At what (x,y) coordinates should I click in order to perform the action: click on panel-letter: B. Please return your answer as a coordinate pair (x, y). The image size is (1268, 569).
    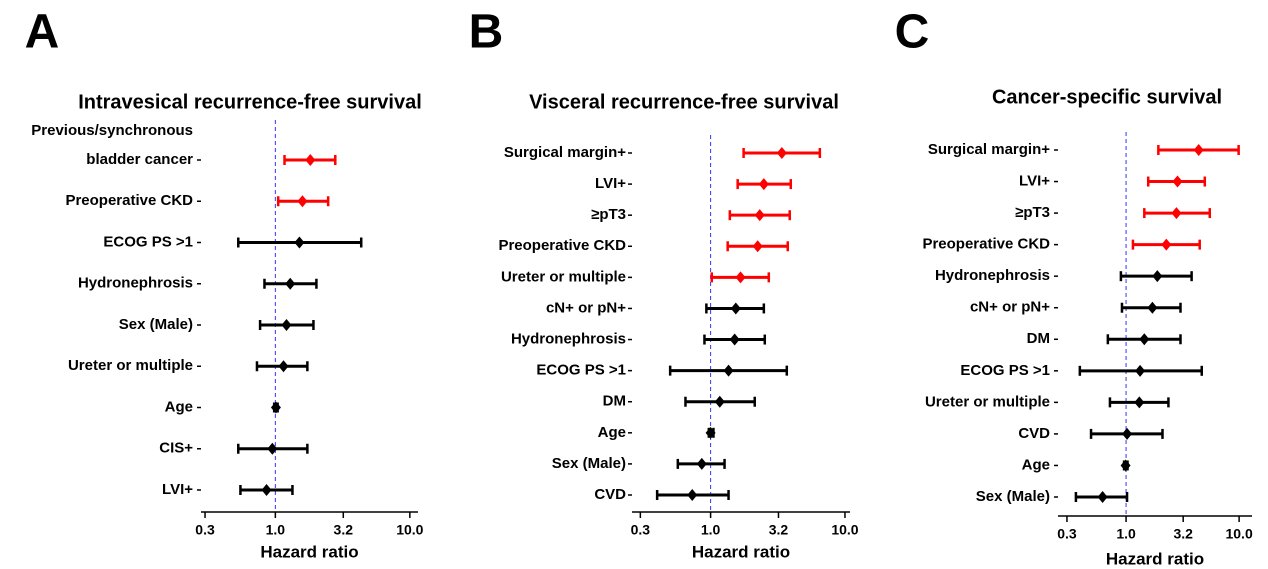
    Looking at the image, I should click on (486, 32).